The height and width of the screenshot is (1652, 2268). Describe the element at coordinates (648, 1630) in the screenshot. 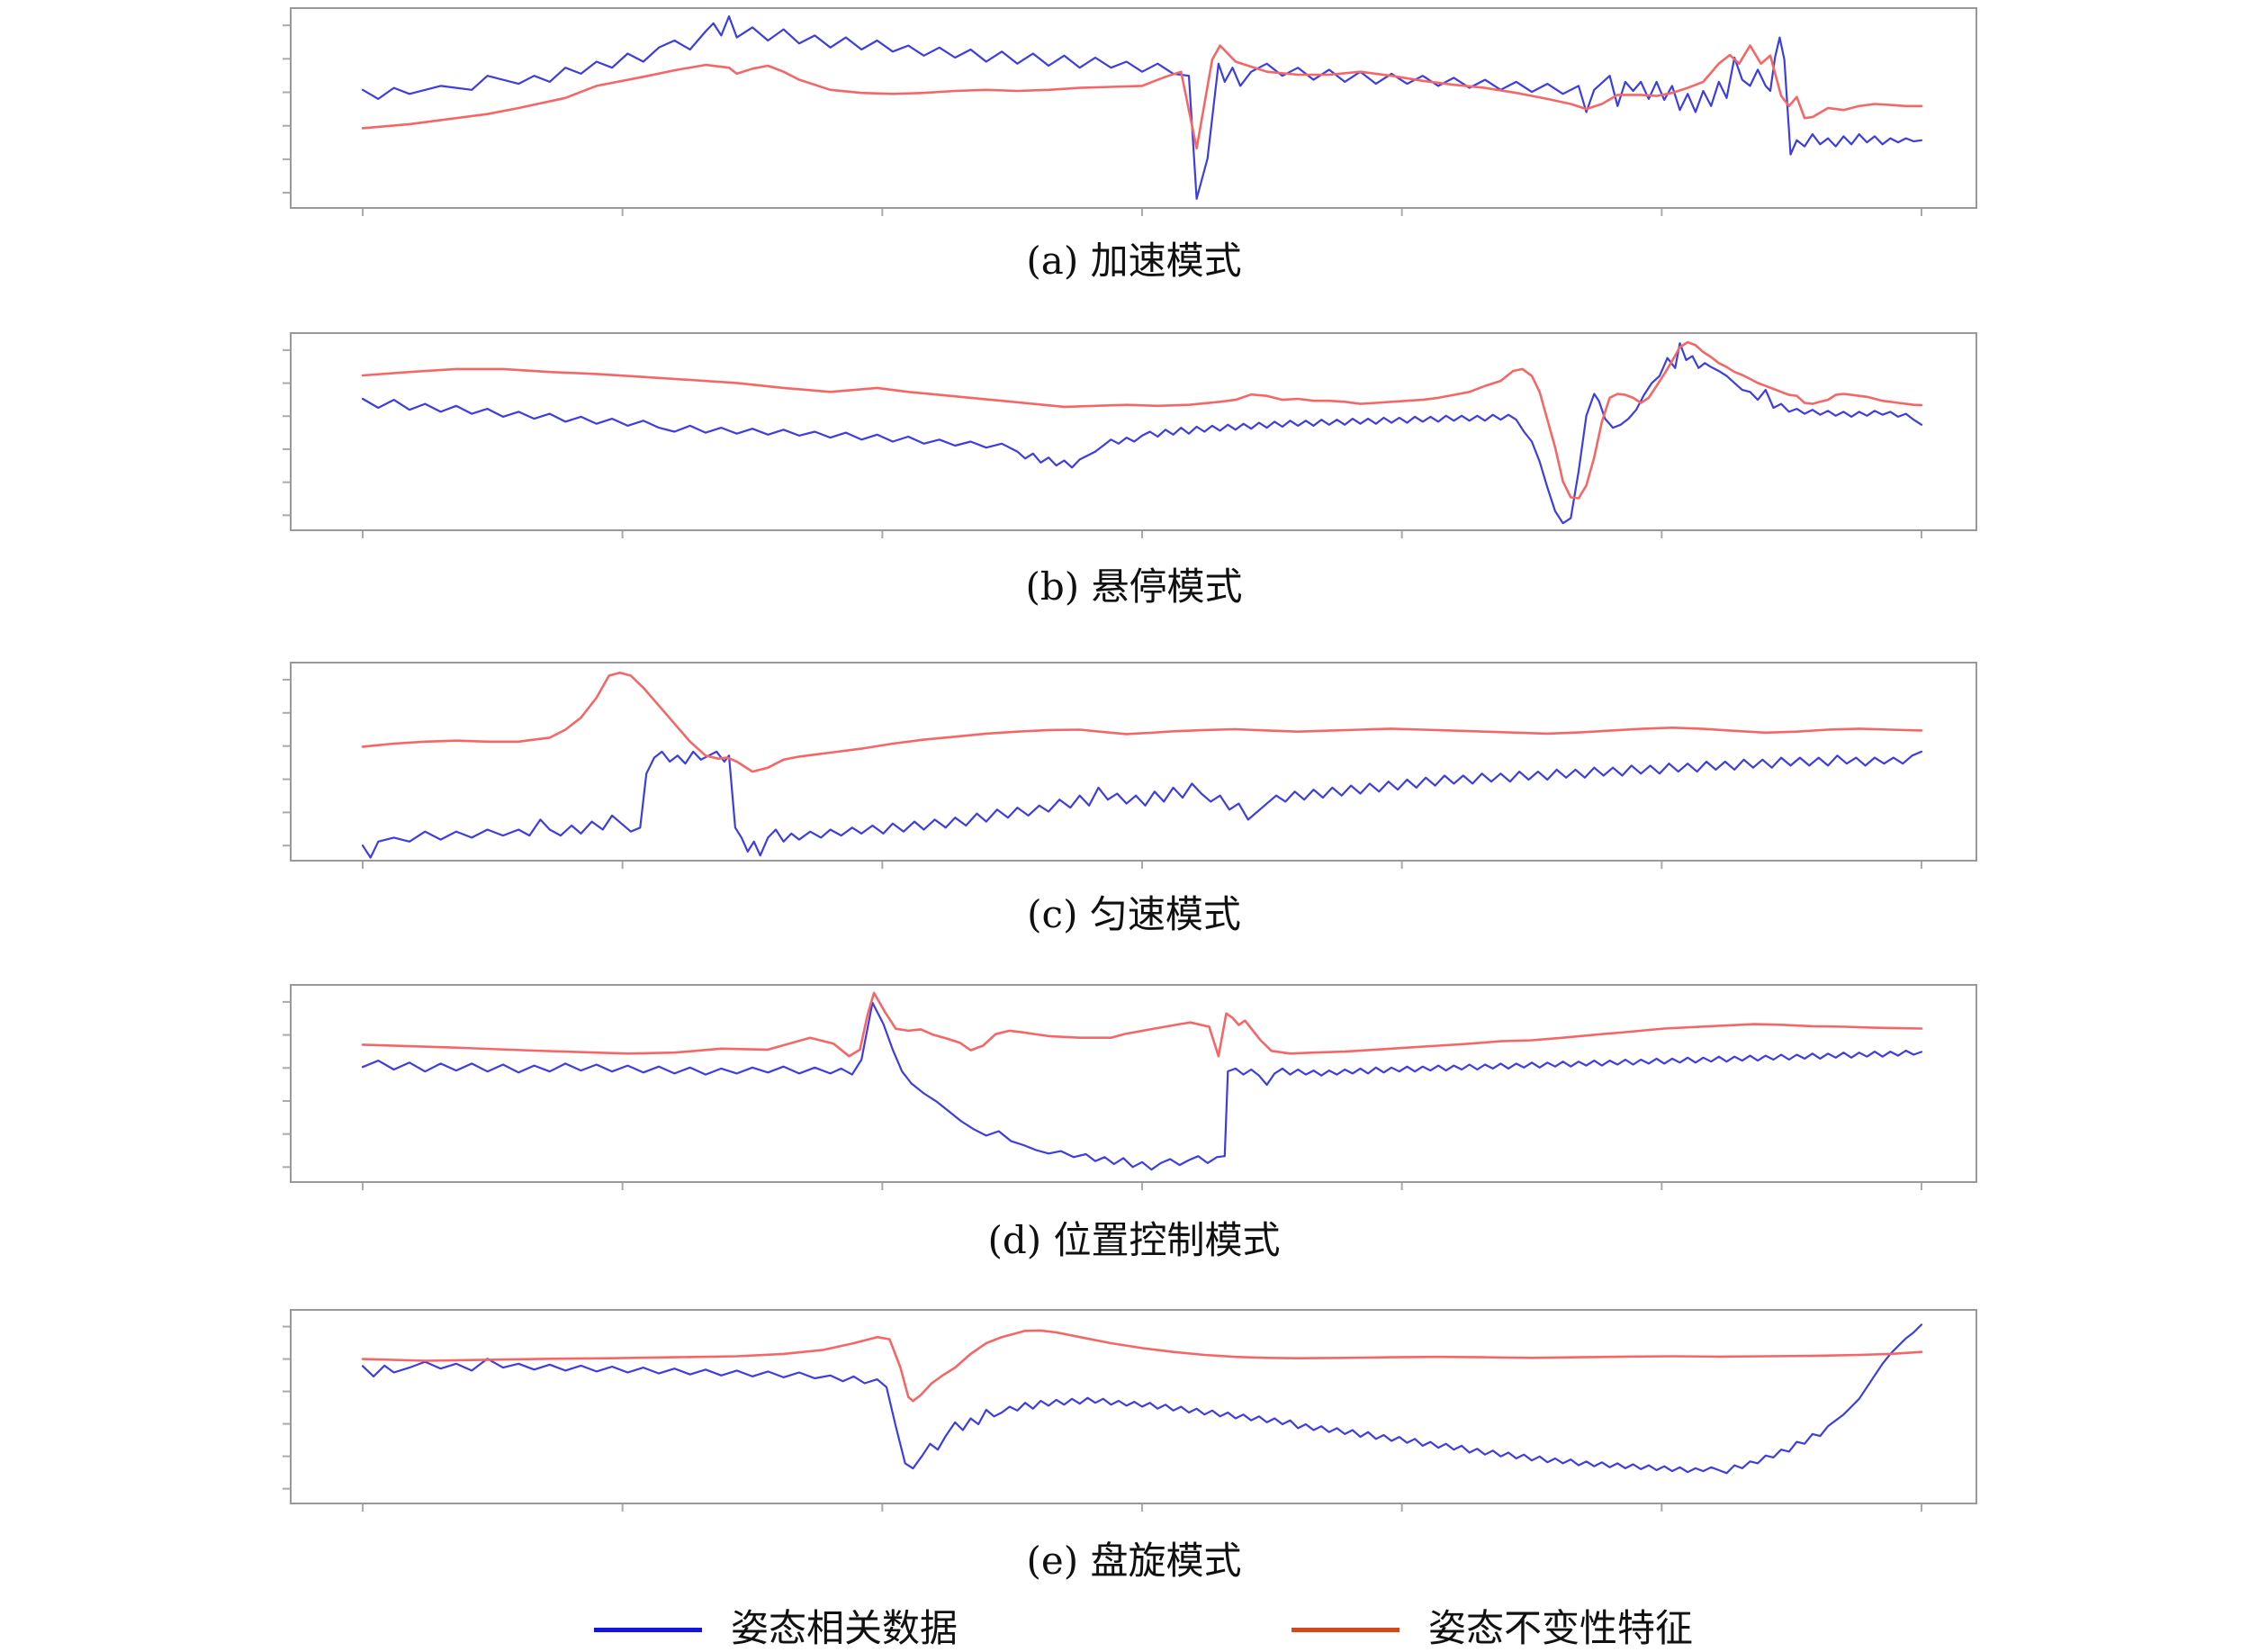

I see `legend-line-blue-icon` at that location.